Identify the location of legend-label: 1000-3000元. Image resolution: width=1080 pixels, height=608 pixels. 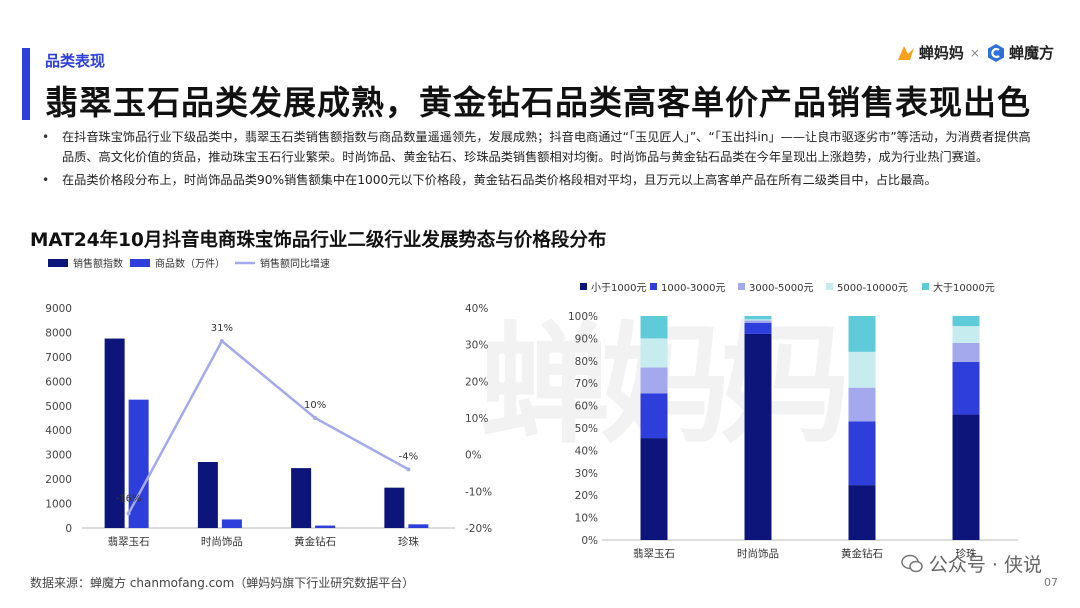
(693, 288).